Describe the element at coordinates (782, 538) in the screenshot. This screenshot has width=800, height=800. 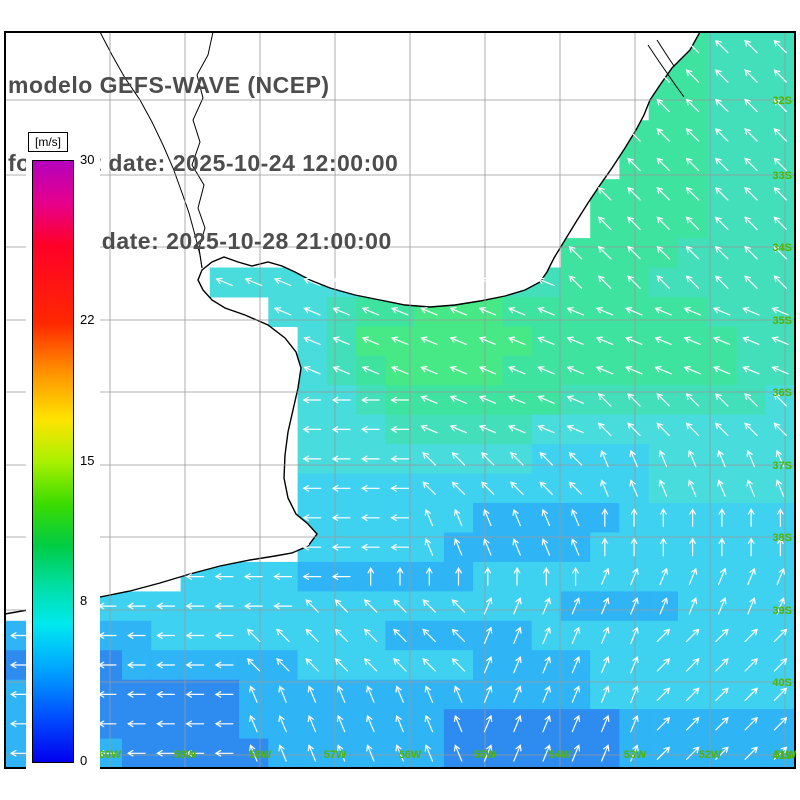
I see `lat-label: 38S` at that location.